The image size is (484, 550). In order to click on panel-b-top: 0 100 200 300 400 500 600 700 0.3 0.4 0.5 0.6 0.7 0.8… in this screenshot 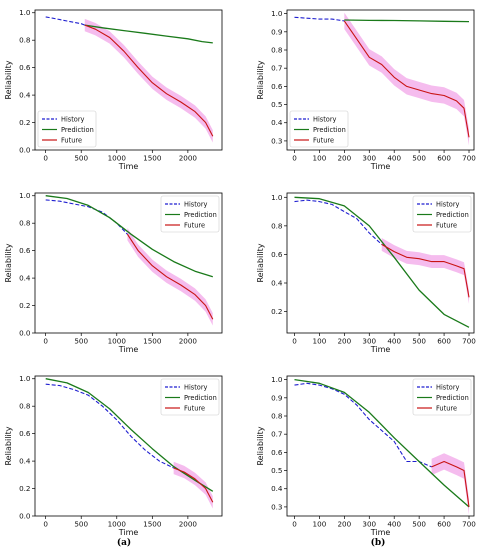, I will do `click(366, 90)`.